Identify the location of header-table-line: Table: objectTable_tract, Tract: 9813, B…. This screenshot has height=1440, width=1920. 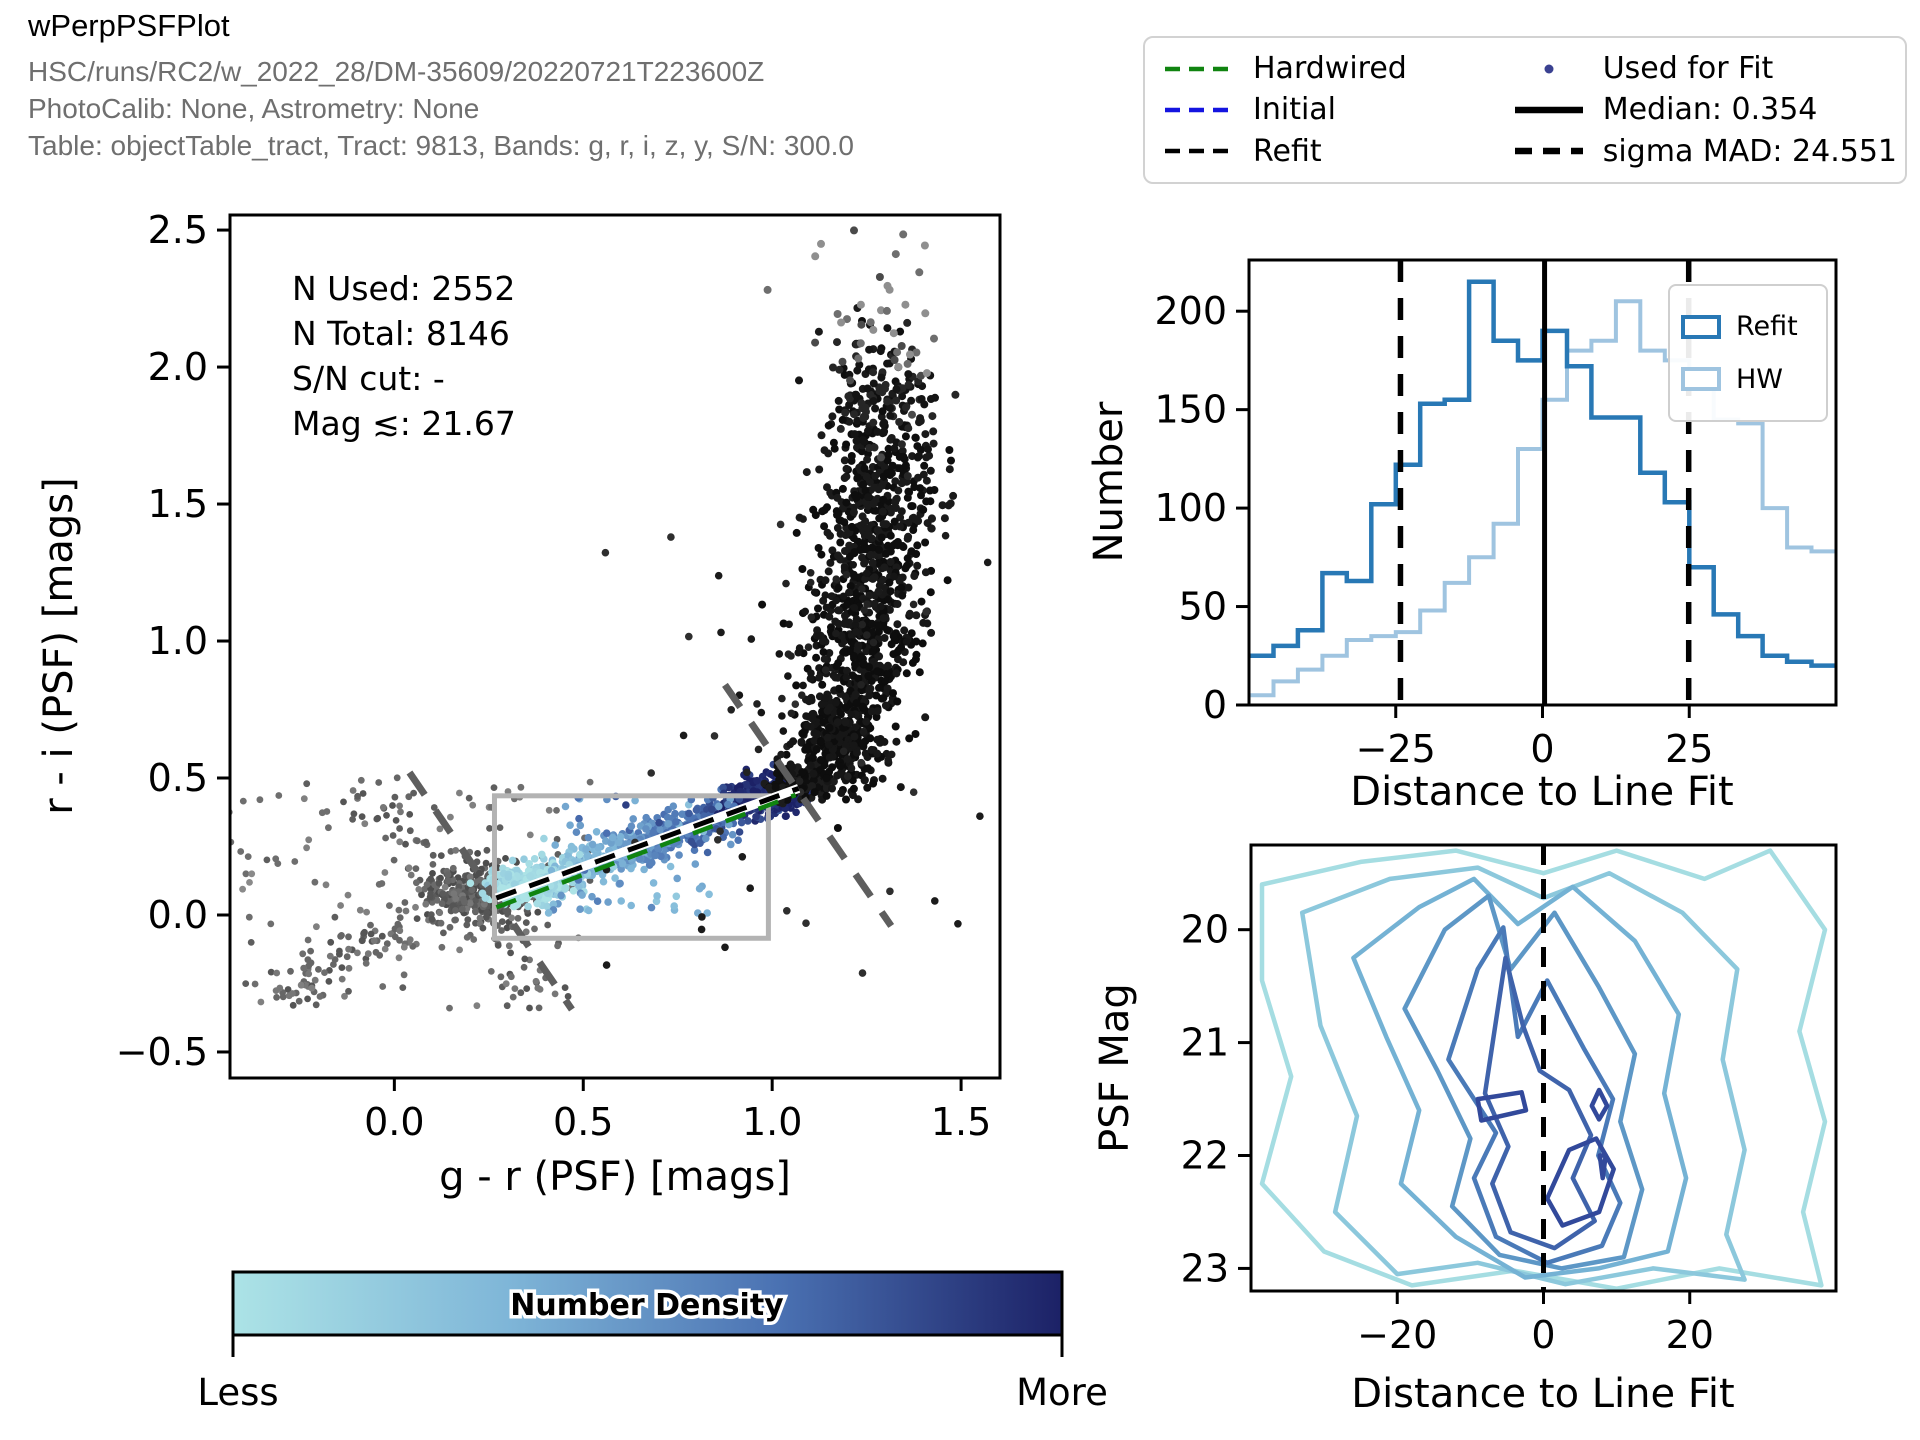
(441, 145).